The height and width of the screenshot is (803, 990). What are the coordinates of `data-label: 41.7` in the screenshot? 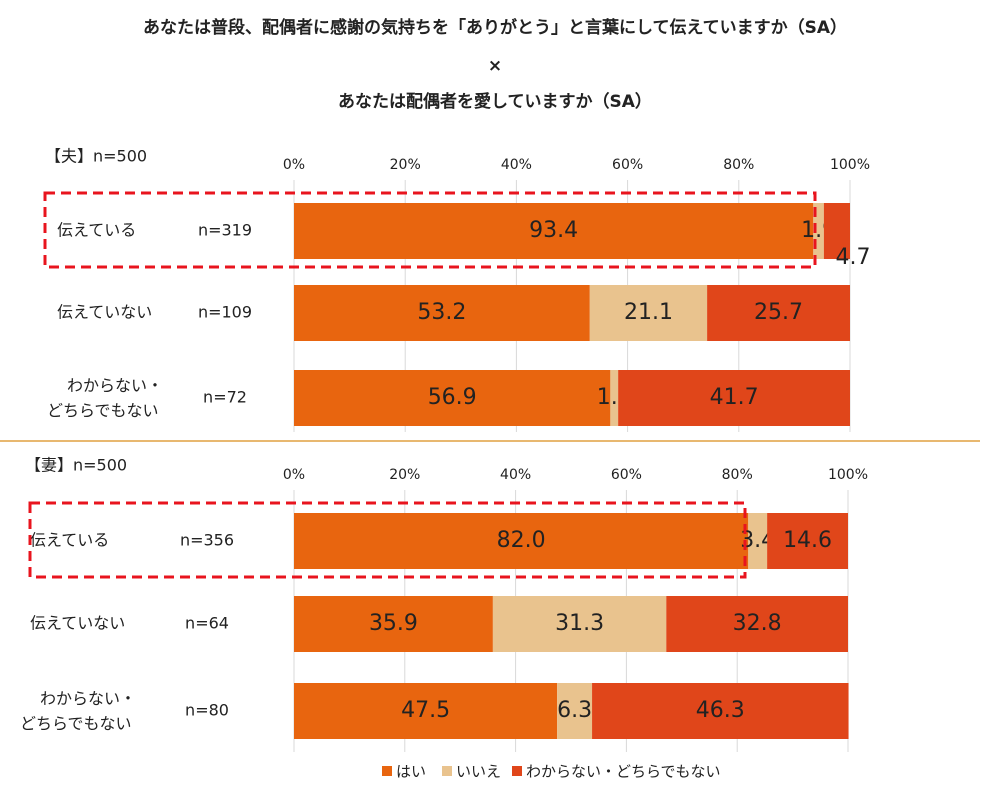 It's located at (734, 397).